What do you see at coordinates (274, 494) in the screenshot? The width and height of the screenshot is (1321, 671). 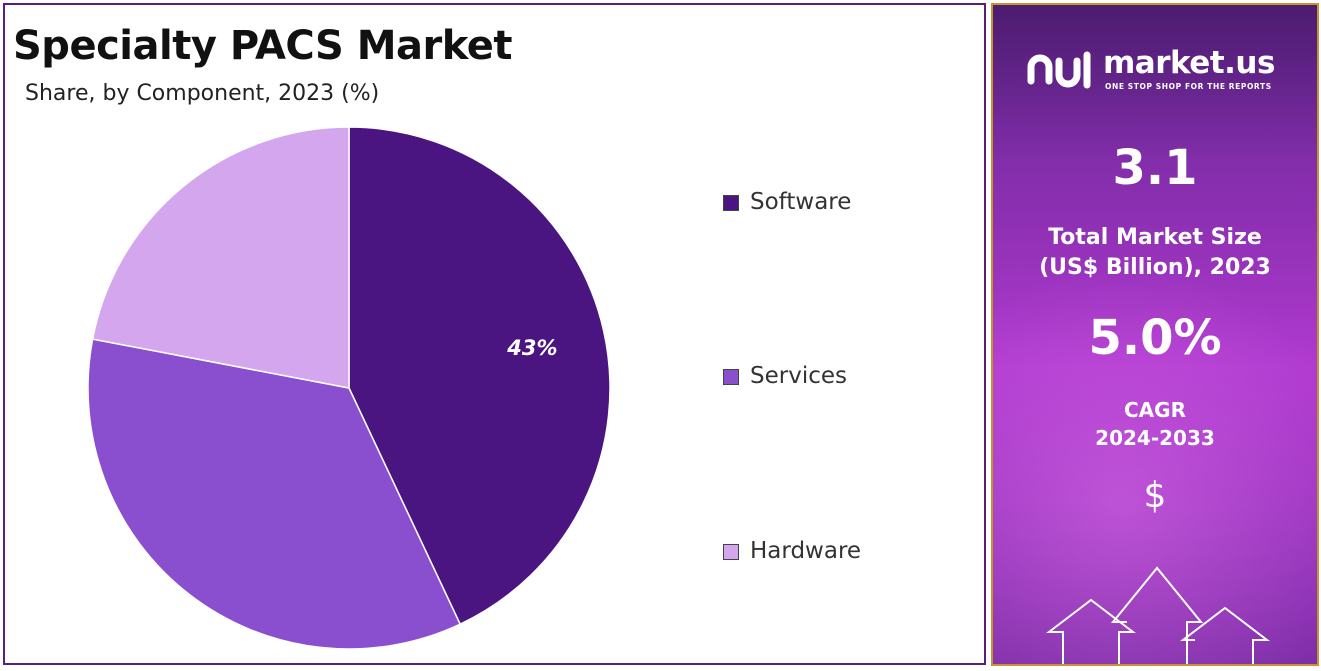 I see `pie-slice-services` at bounding box center [274, 494].